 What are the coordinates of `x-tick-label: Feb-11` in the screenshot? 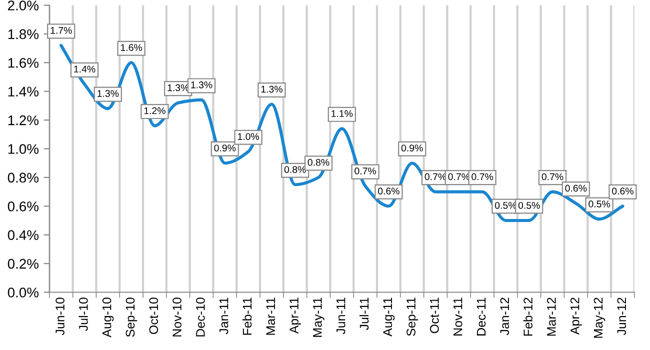 It's located at (247, 316).